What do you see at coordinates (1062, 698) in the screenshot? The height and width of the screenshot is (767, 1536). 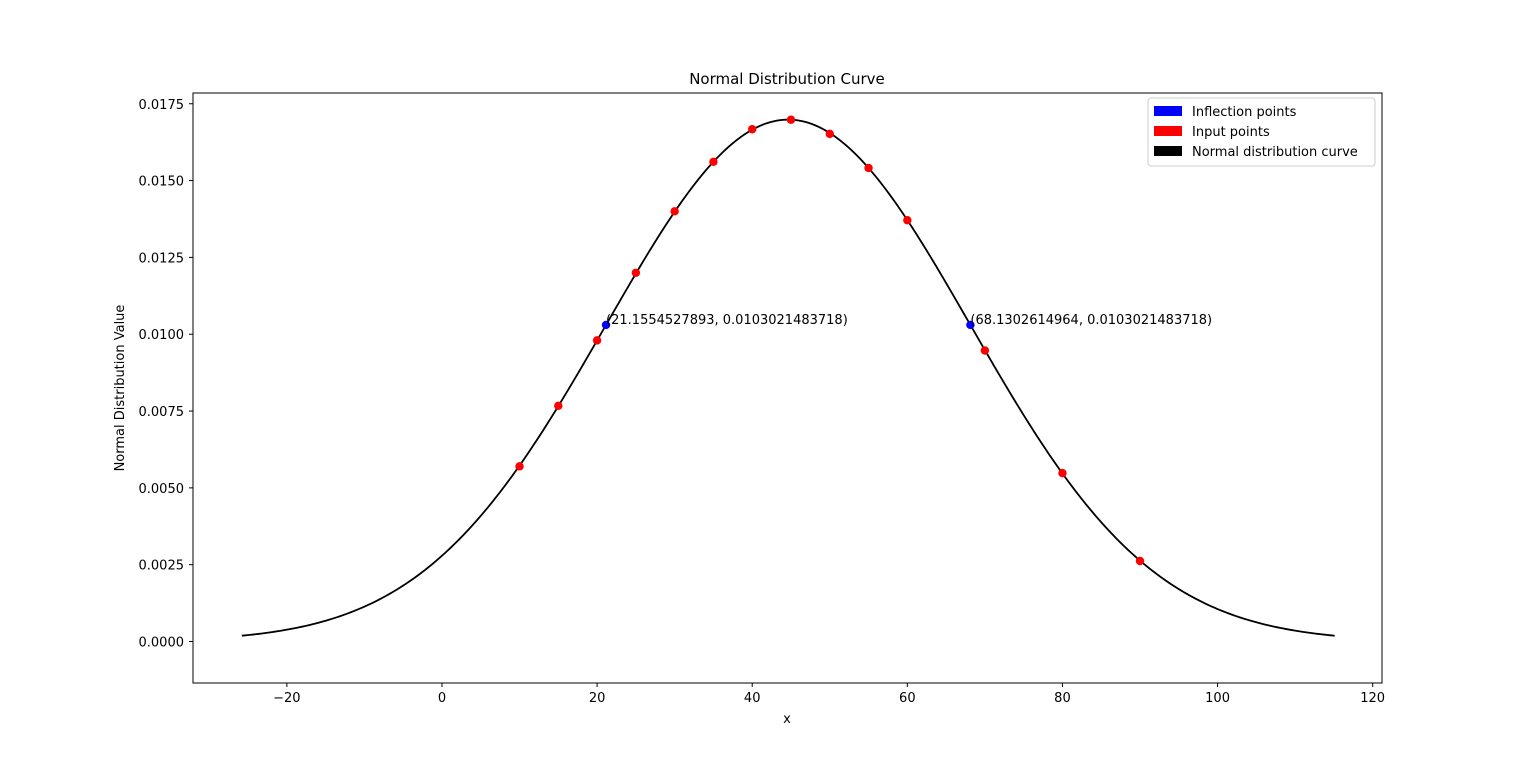 I see `x-tick-label: 80` at bounding box center [1062, 698].